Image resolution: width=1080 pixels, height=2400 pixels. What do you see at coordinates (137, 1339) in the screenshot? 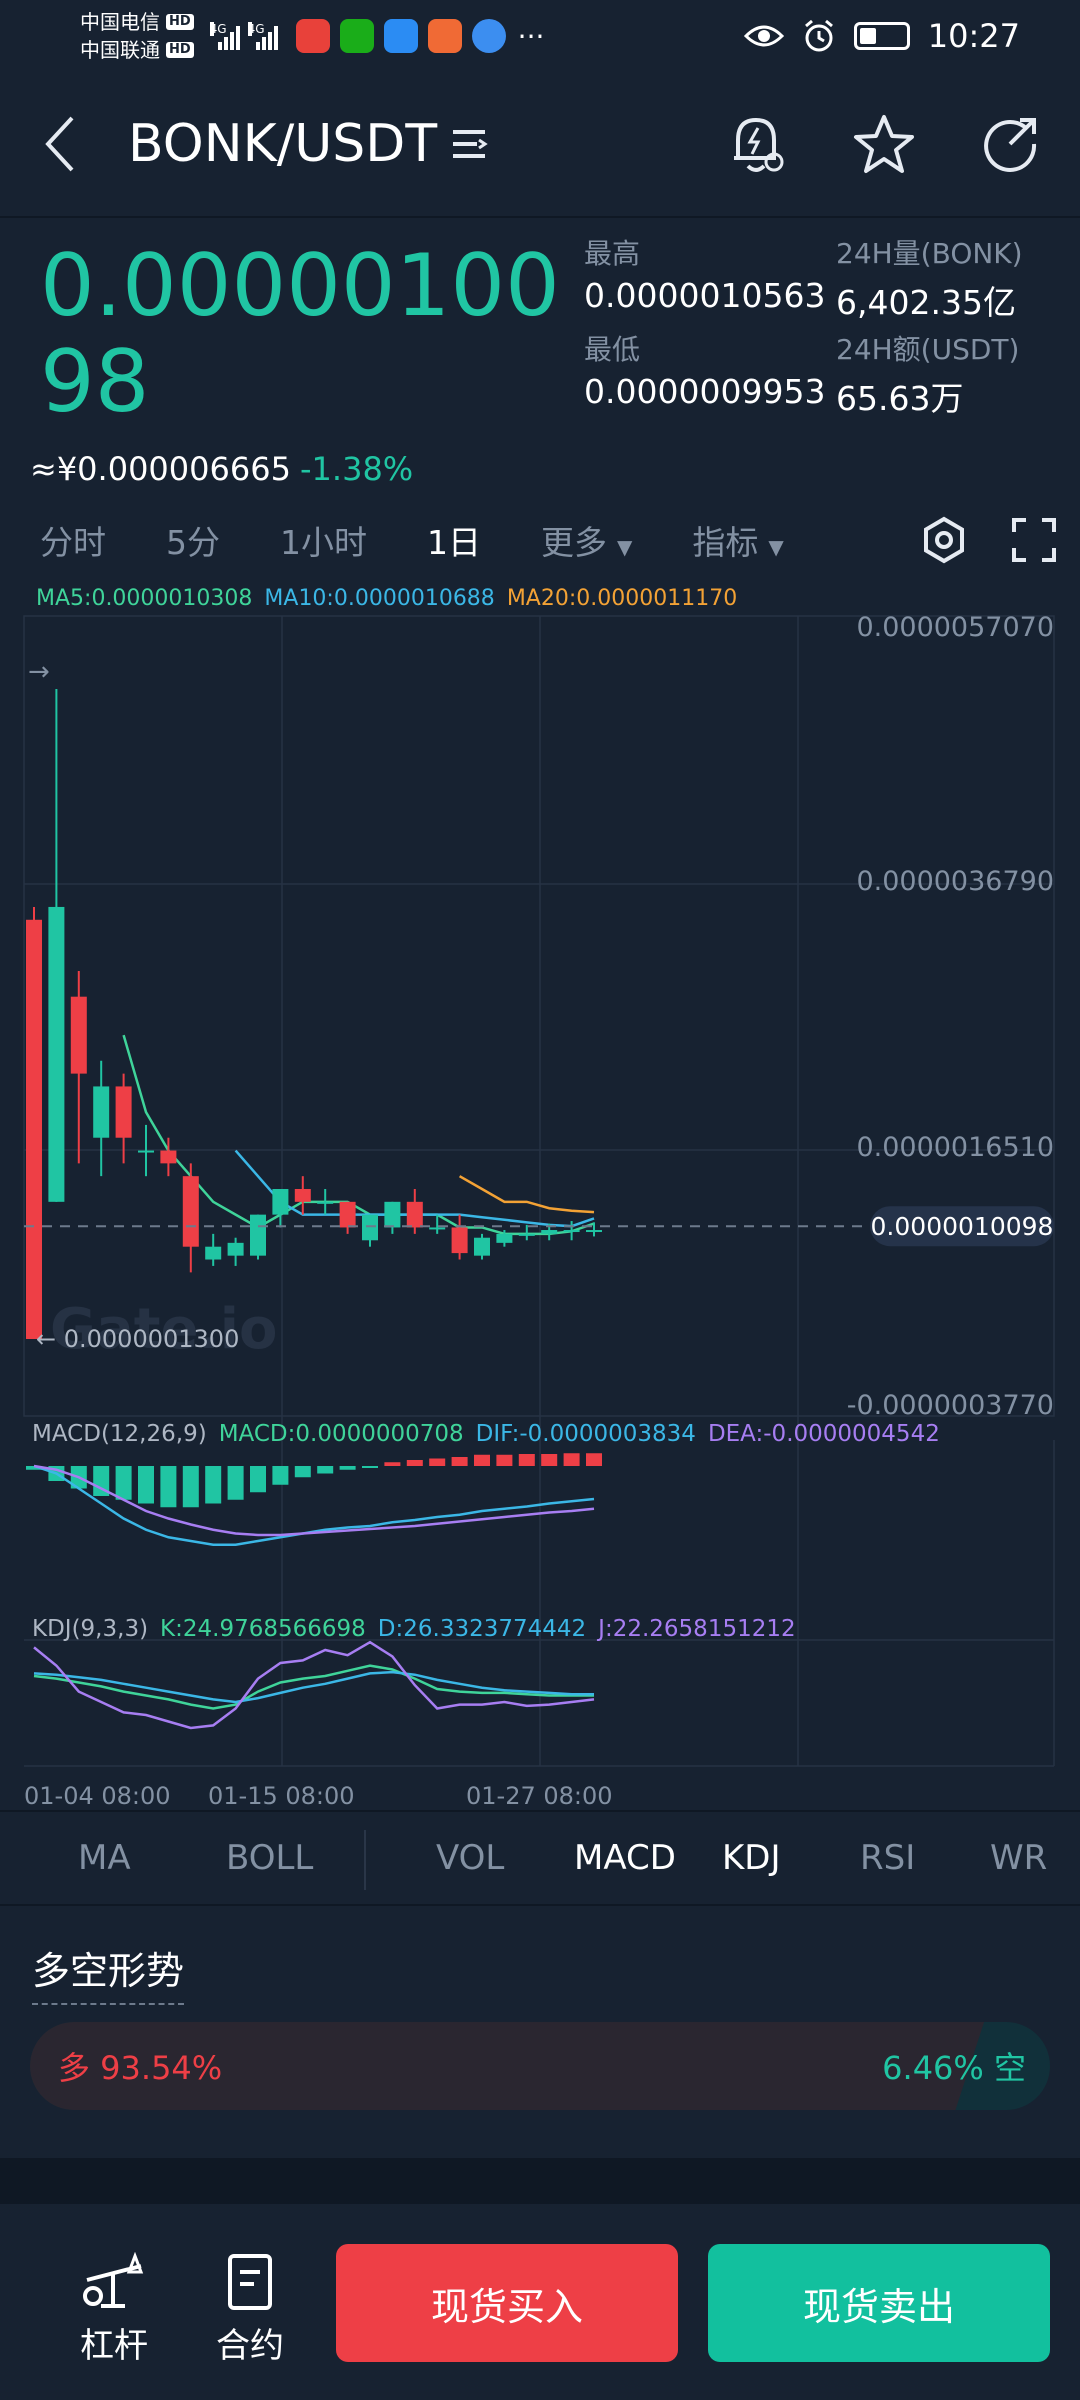
I see `min-price-label: ← 0.0000001300` at bounding box center [137, 1339].